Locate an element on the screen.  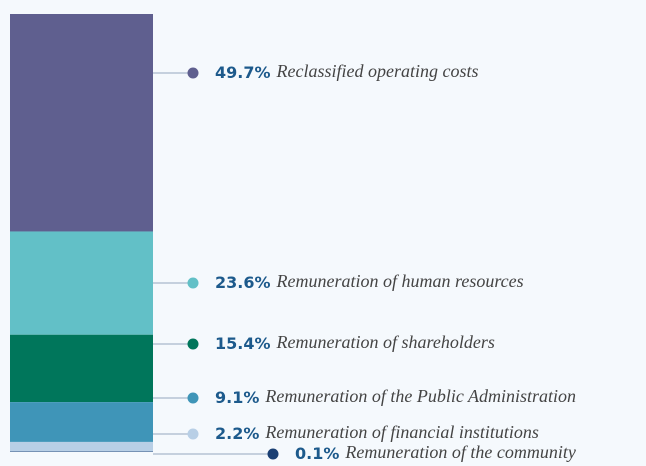
series-name: Remuneration of financial institutions is located at coordinates (401, 432).